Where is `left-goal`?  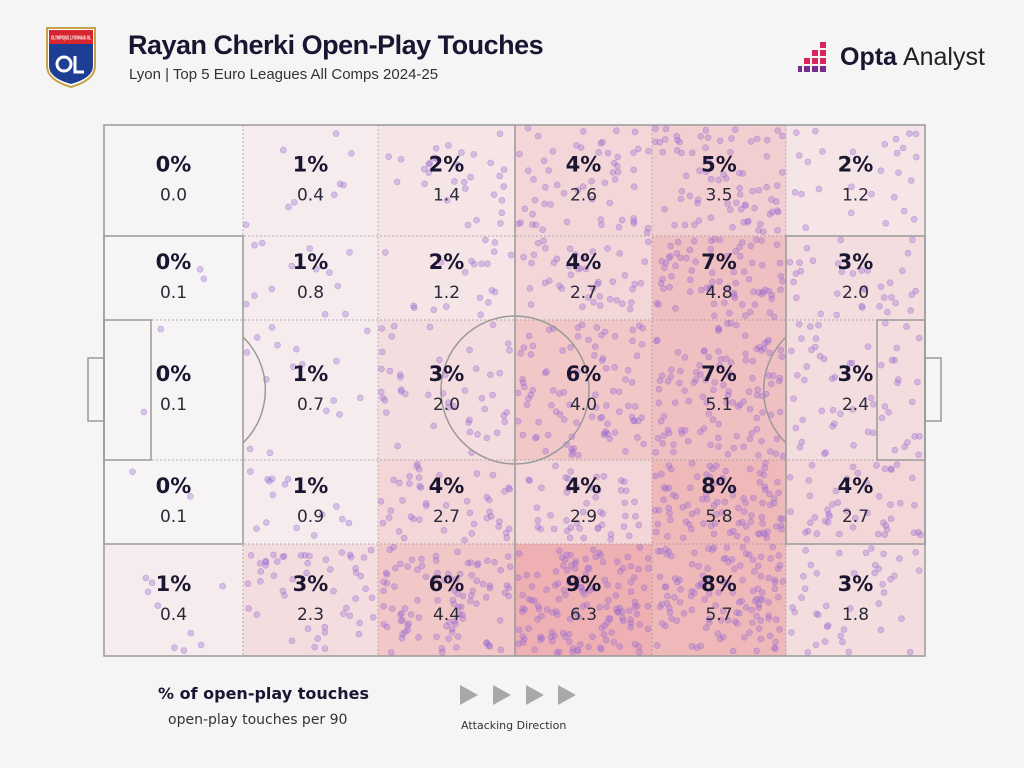 left-goal is located at coordinates (96, 389).